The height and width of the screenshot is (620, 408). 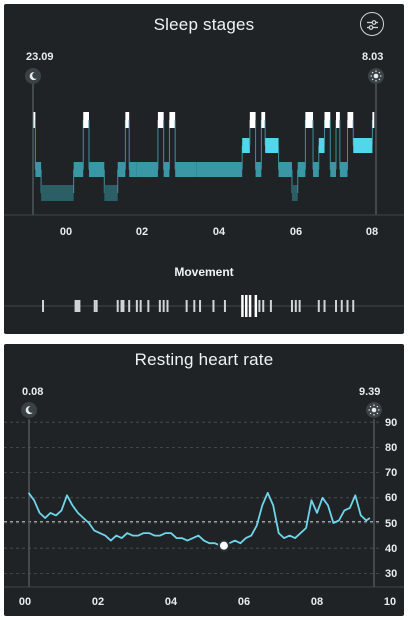 What do you see at coordinates (171, 602) in the screenshot?
I see `hr-x-tick-04: 04` at bounding box center [171, 602].